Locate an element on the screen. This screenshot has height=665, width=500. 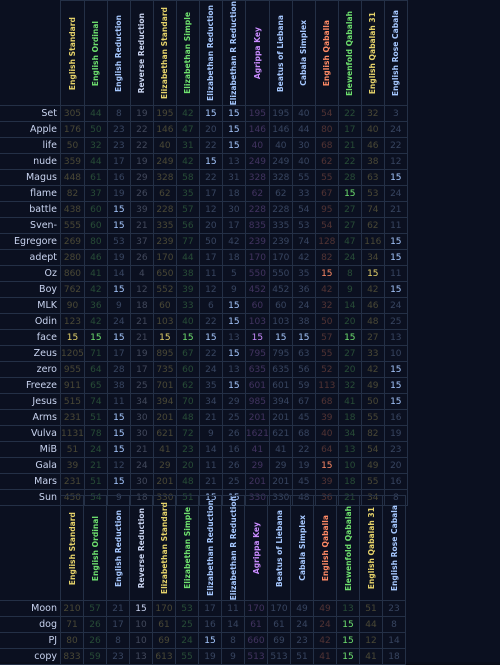
word-row: battle 438 60 15 39 228 57 12 30 228 228 54 95 27 74 21 is located at coordinates (204, 210).